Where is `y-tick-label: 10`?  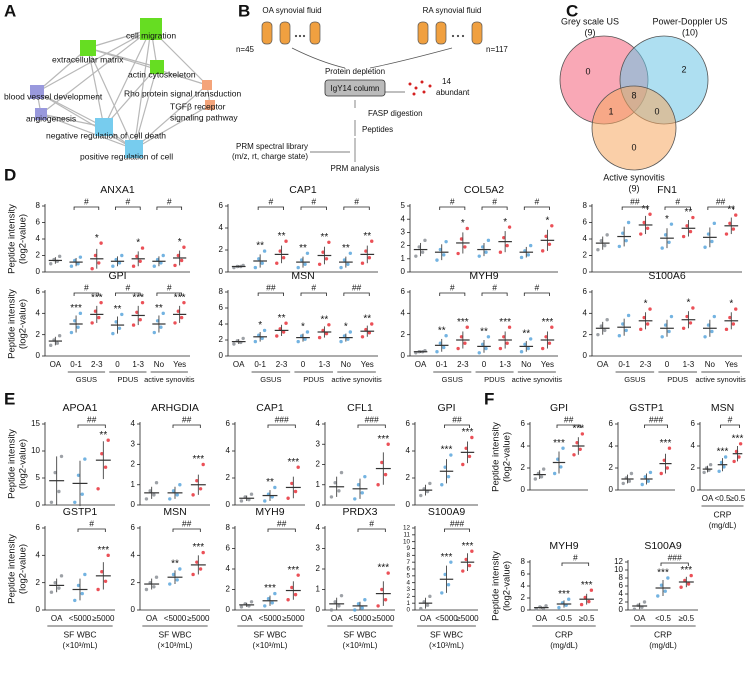
y-tick-label: 10 is located at coordinates (618, 569).